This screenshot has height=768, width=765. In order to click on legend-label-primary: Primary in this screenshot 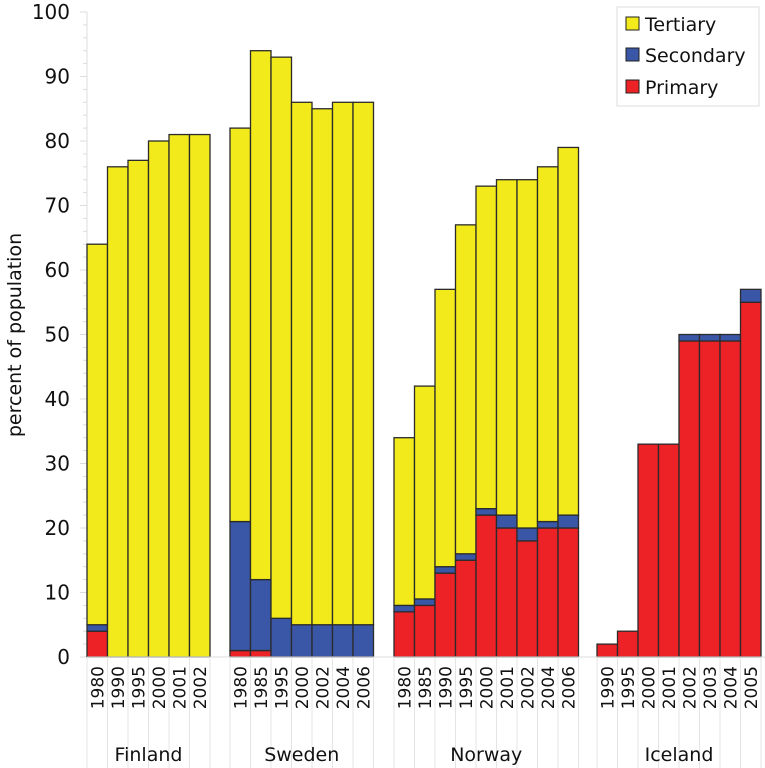, I will do `click(681, 88)`.